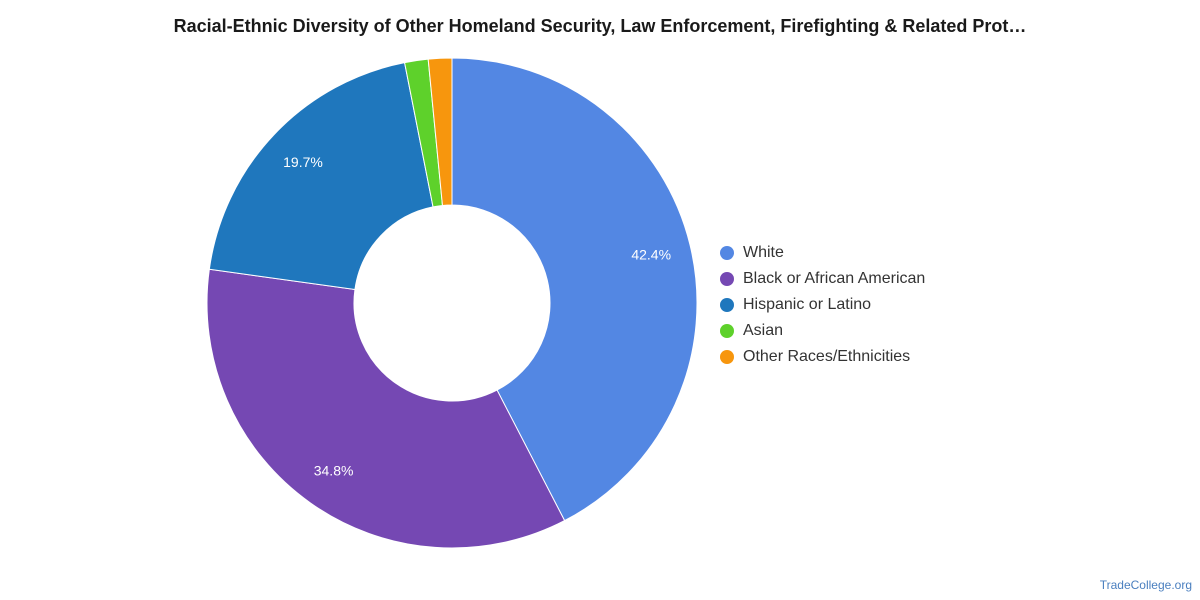 This screenshot has width=1200, height=600. Describe the element at coordinates (440, 132) in the screenshot. I see `donut-slice-other-races-ethnicities` at that location.